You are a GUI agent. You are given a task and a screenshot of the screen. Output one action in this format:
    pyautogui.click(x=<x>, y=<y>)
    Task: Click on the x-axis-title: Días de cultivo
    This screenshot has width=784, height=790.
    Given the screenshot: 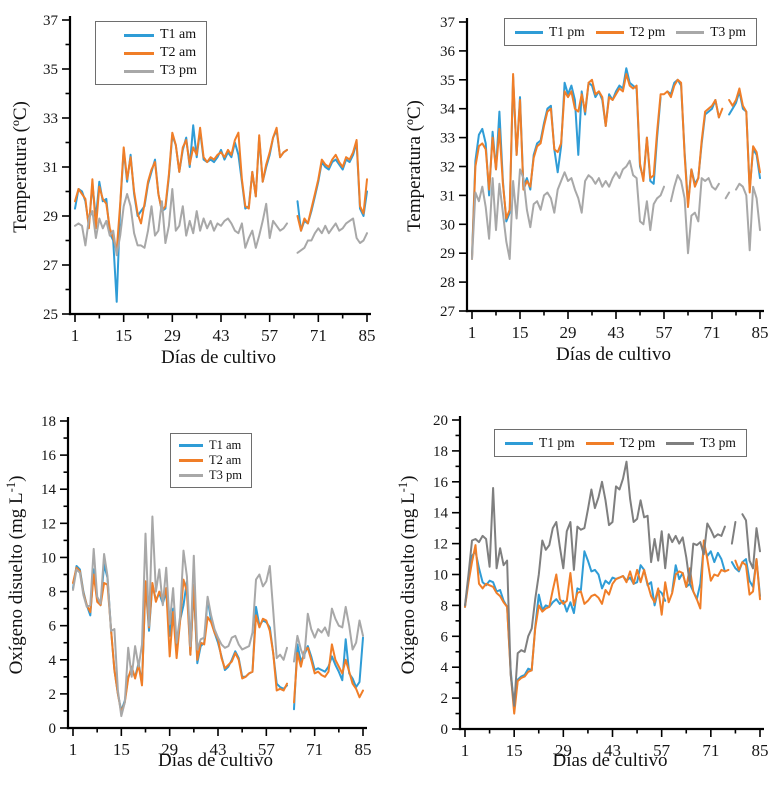 What is the action you would take?
    pyautogui.click(x=613, y=354)
    